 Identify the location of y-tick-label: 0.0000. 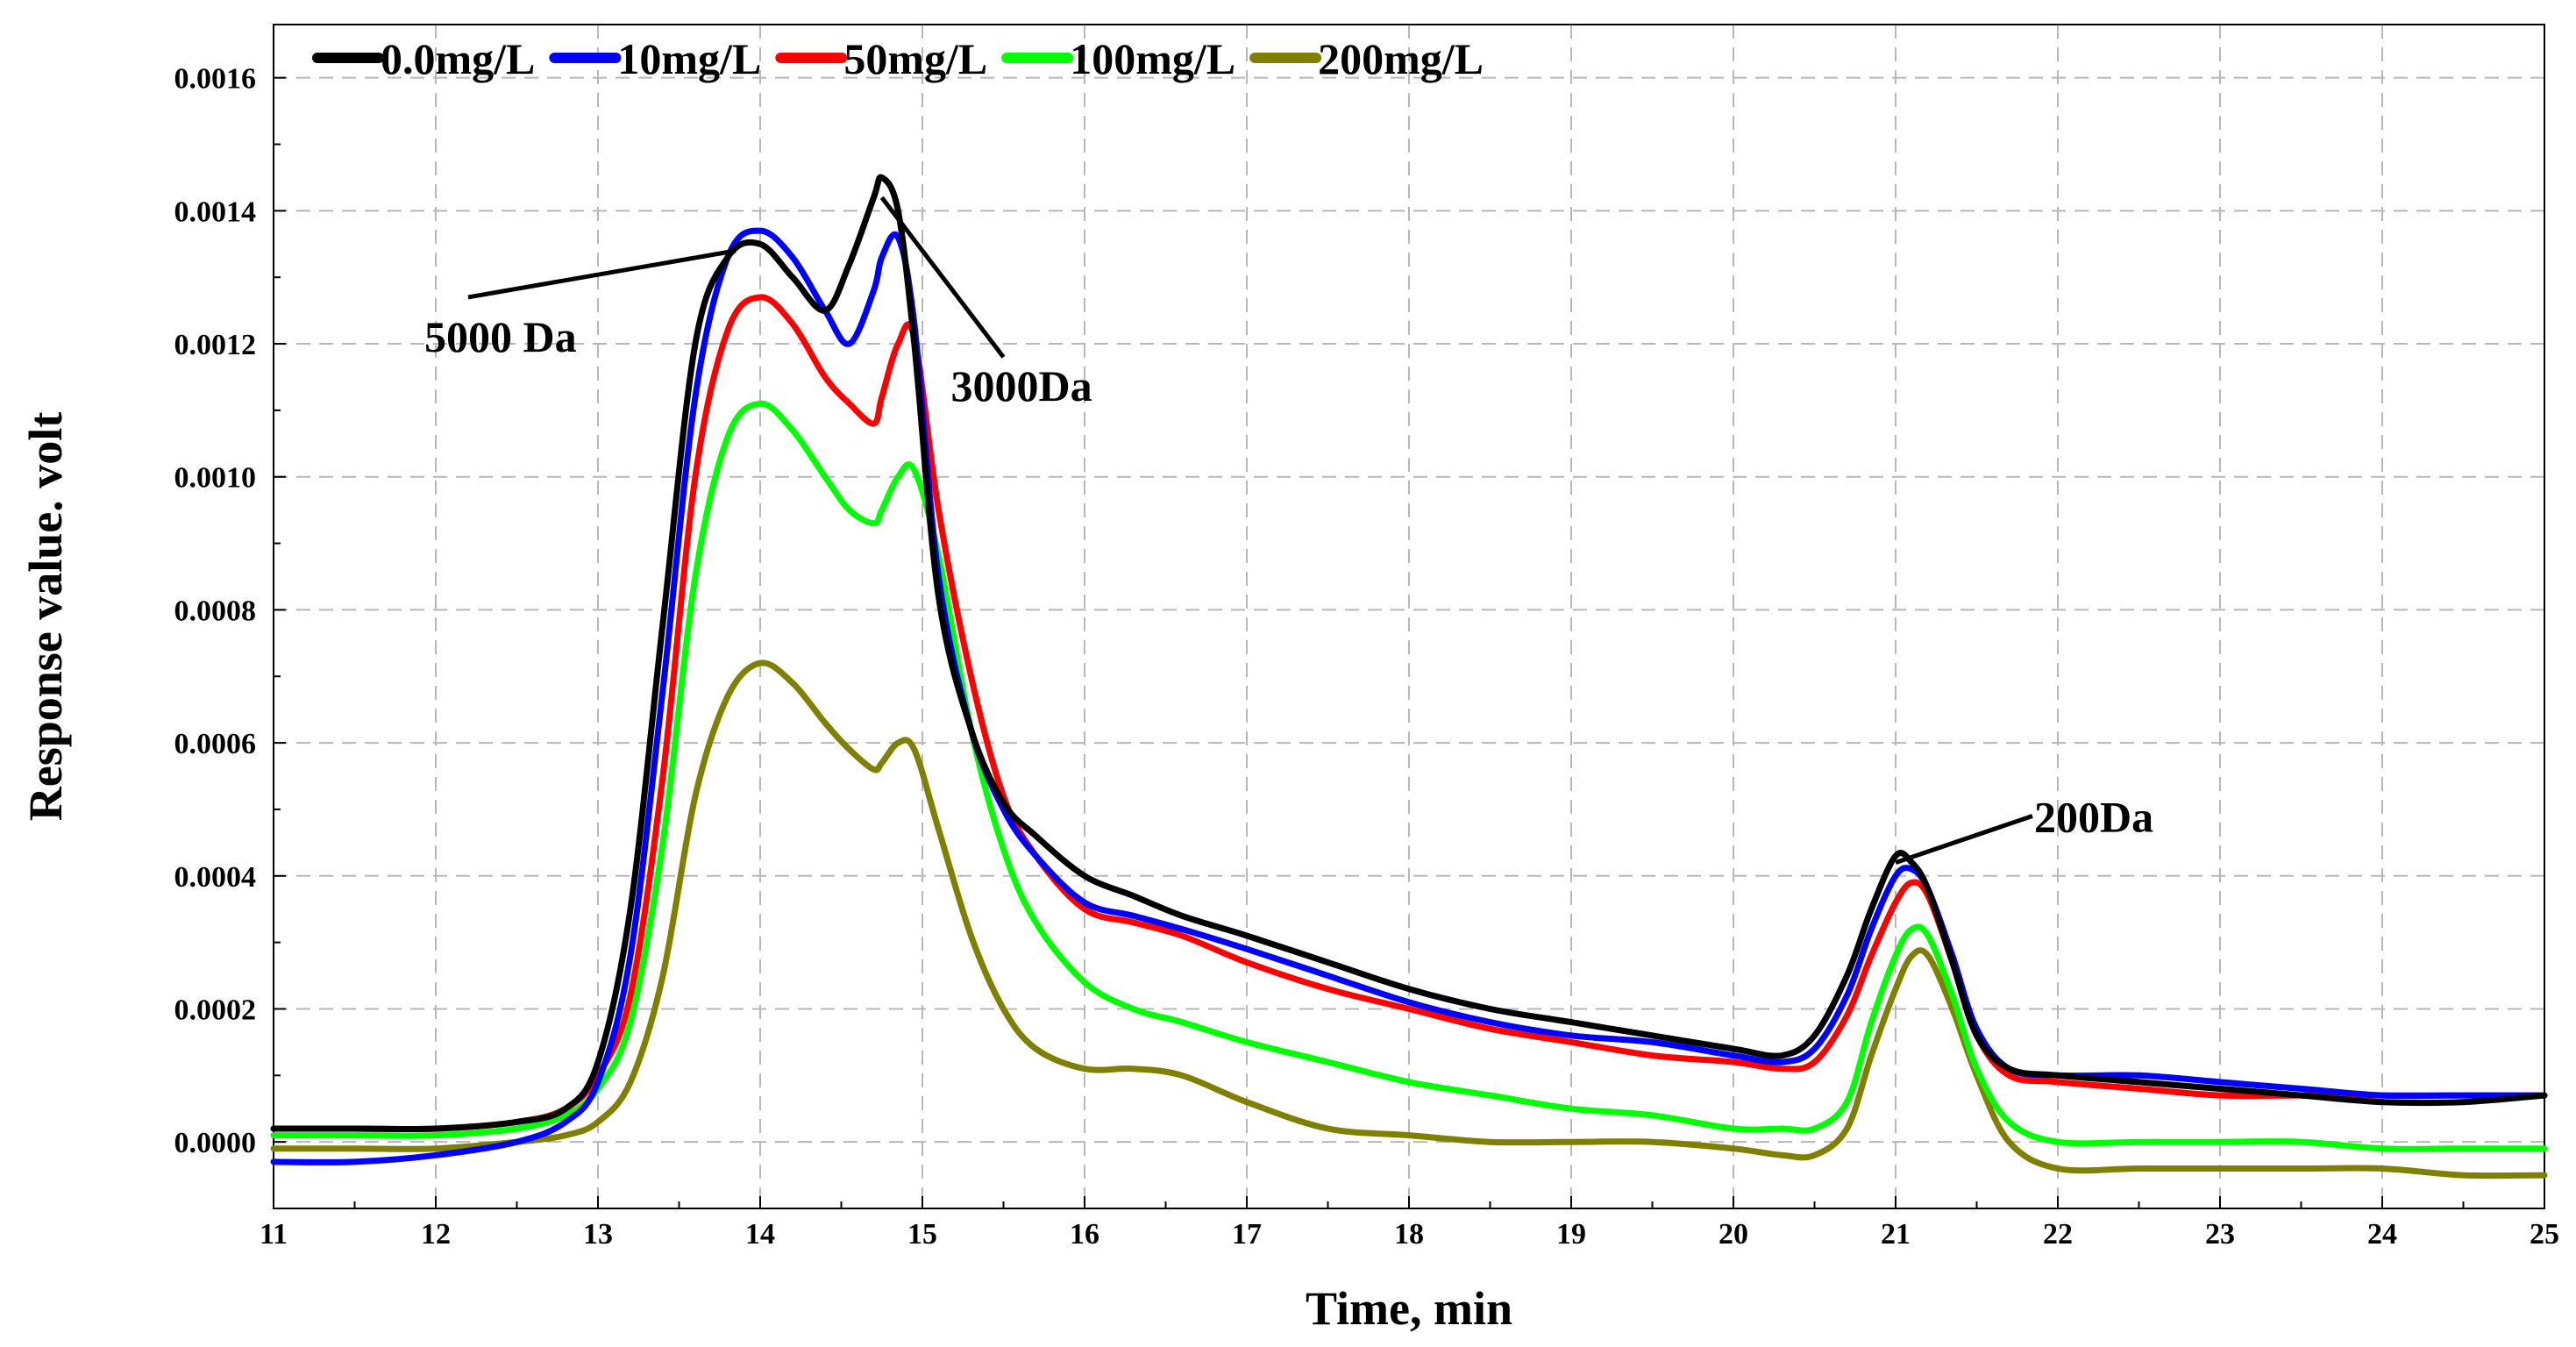
(215, 1143).